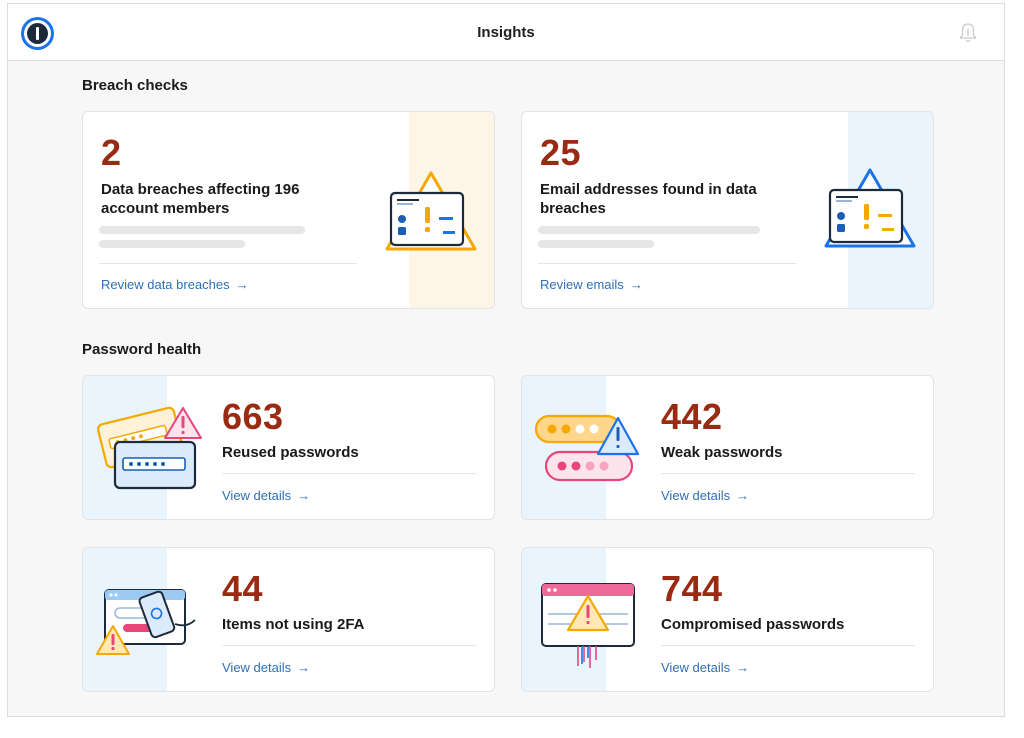 This screenshot has width=1024, height=738. What do you see at coordinates (968, 33) in the screenshot?
I see `bell-icon` at bounding box center [968, 33].